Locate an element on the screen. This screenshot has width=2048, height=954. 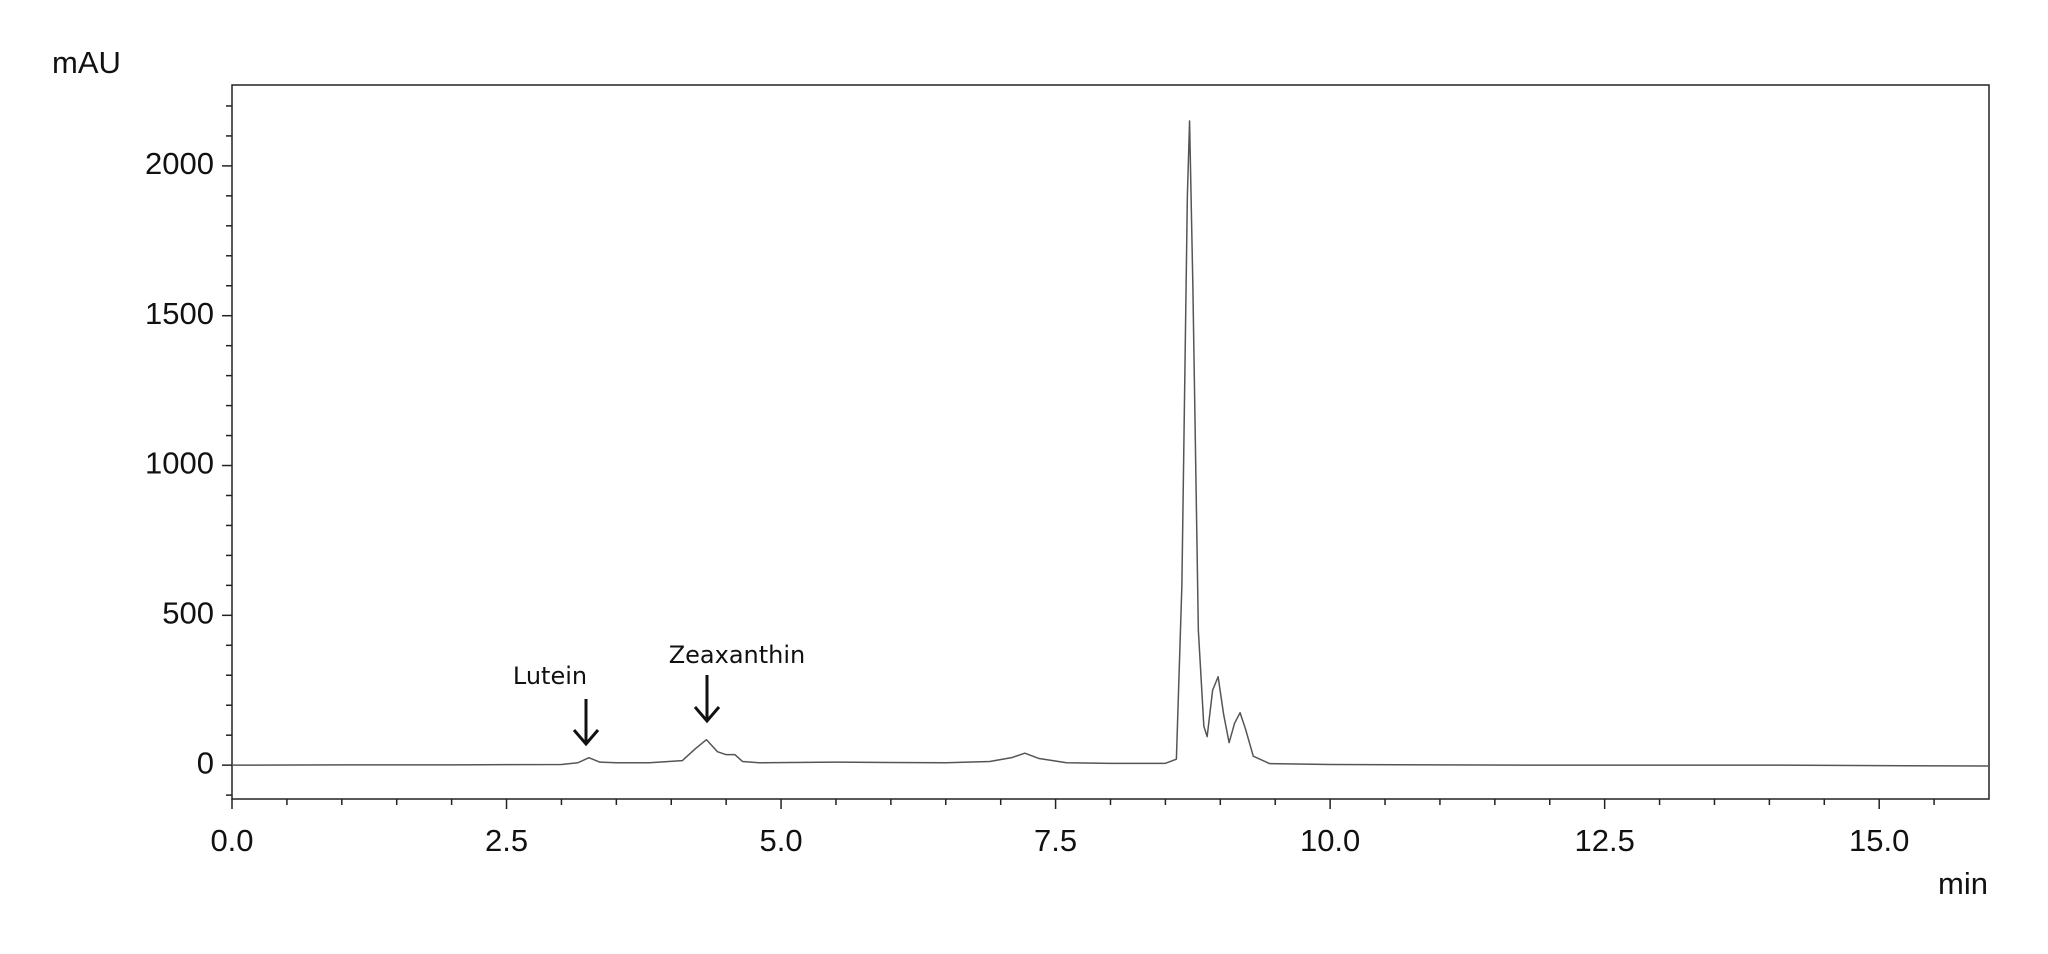
annotation-arrows is located at coordinates (646, 711).